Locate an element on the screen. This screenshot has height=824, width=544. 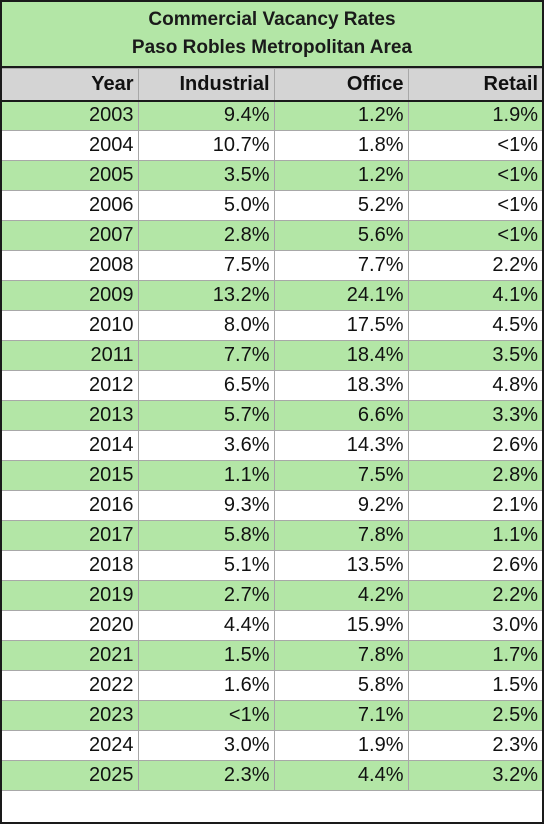
retail-cell: 3.5% is located at coordinates (474, 355).